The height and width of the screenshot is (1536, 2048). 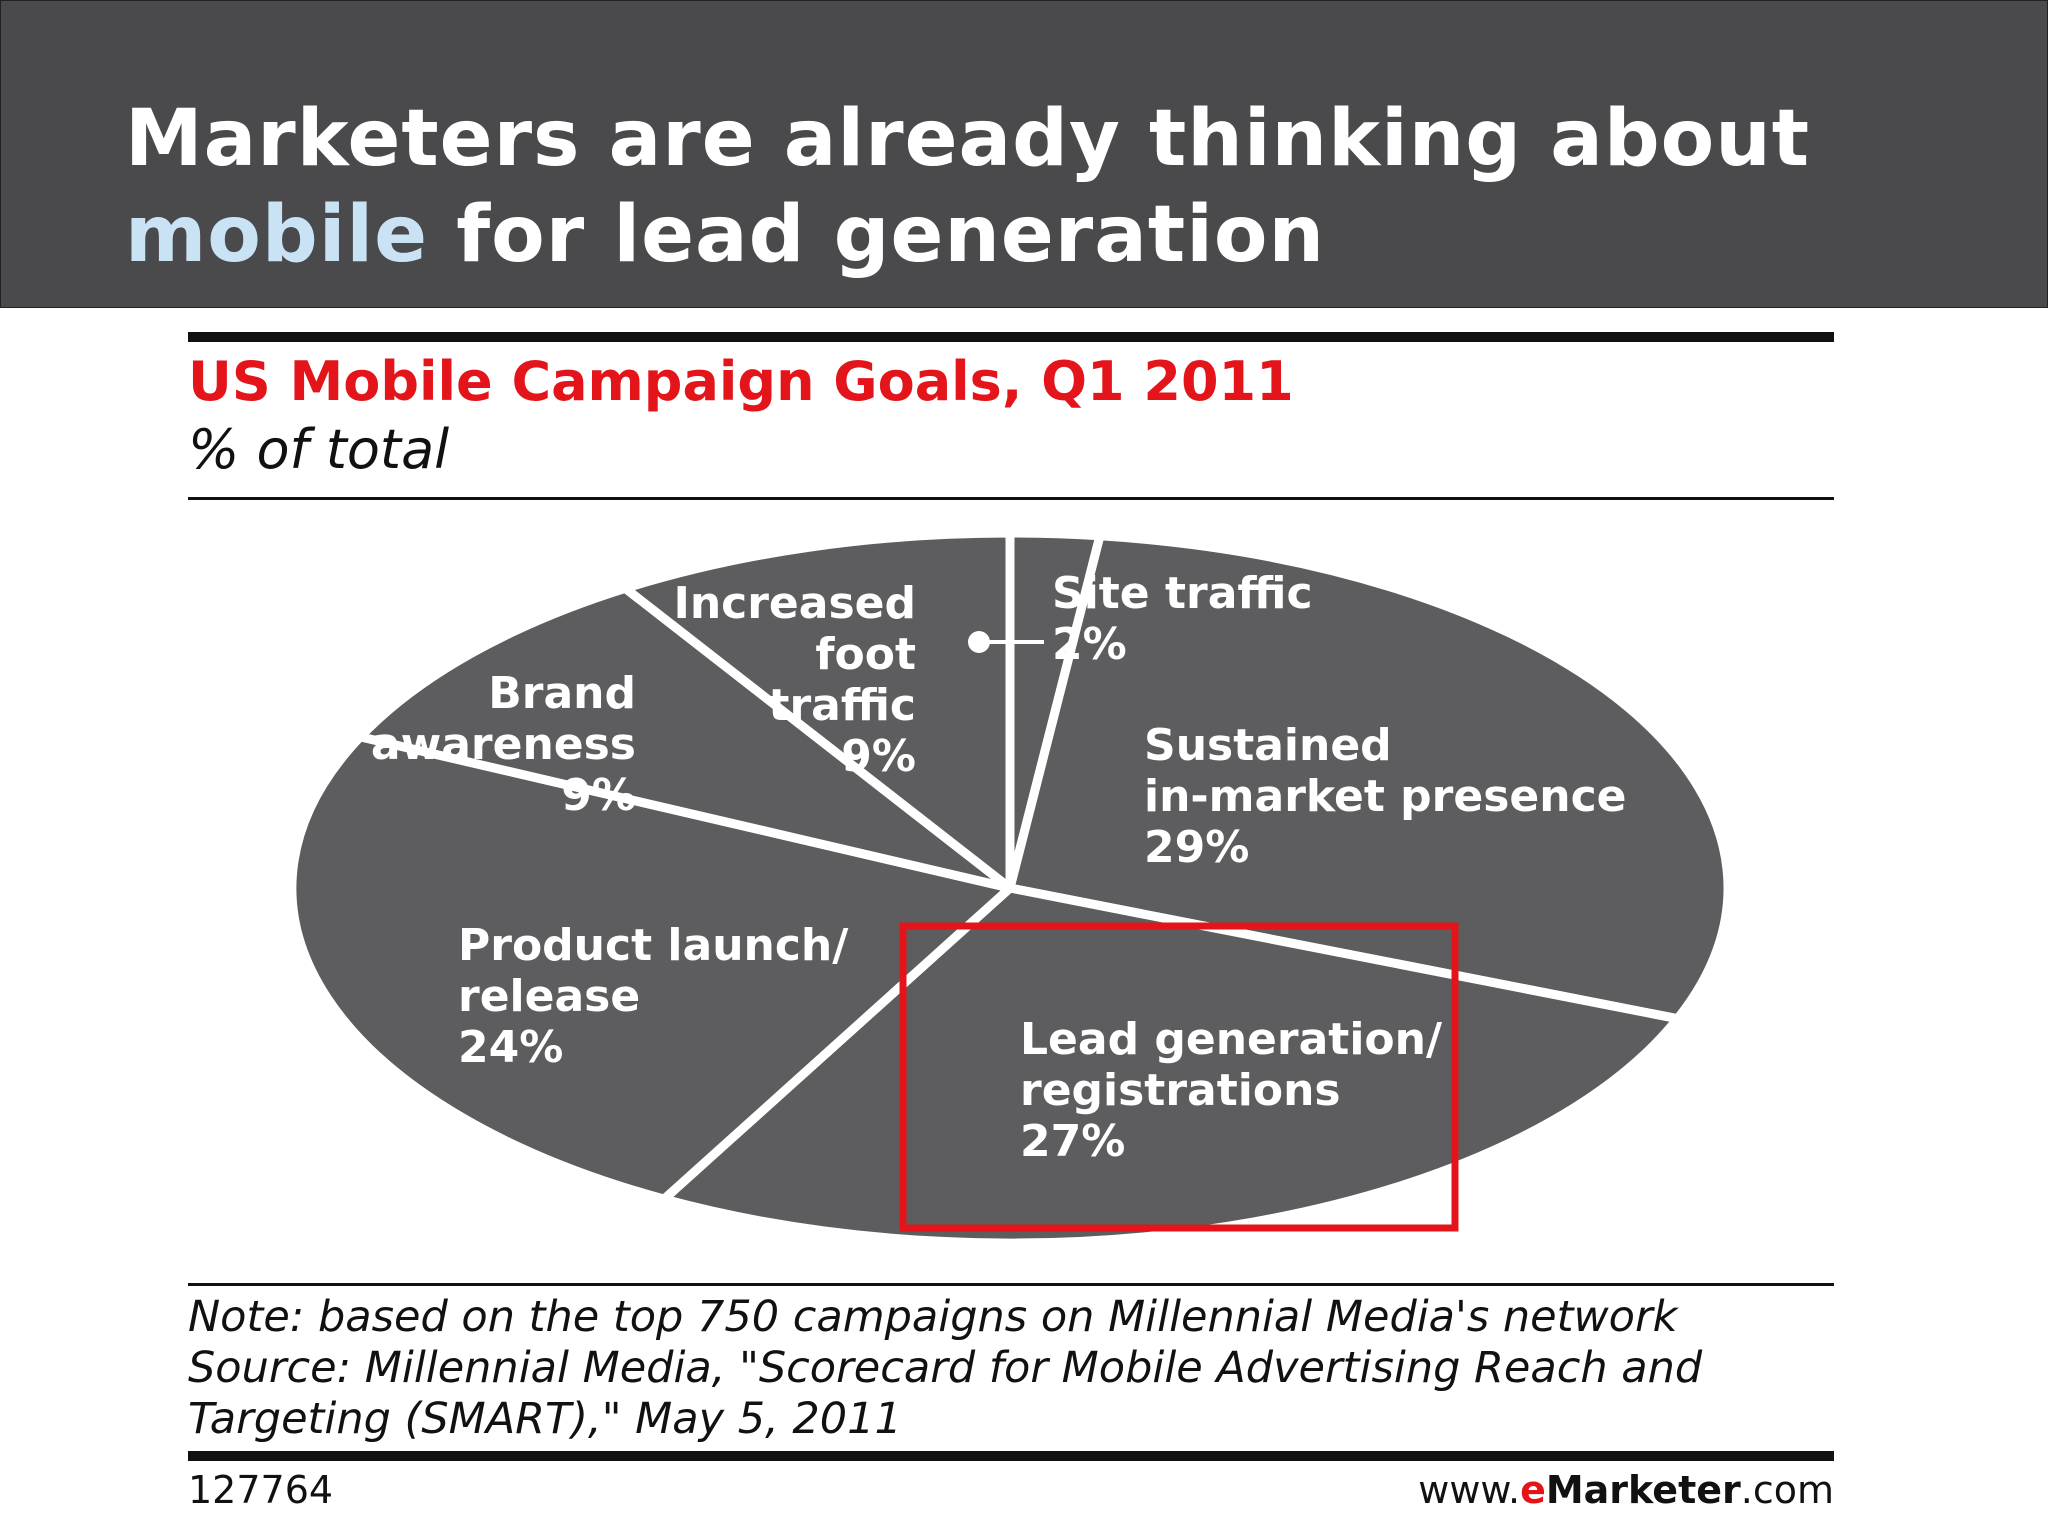 What do you see at coordinates (1787, 1490) in the screenshot?
I see `url-suffix: .com` at bounding box center [1787, 1490].